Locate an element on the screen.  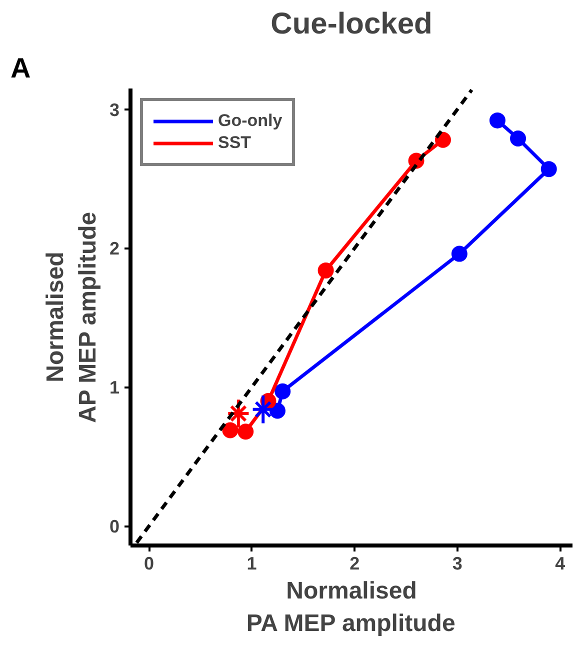
legend-label: SST is located at coordinates (235, 143).